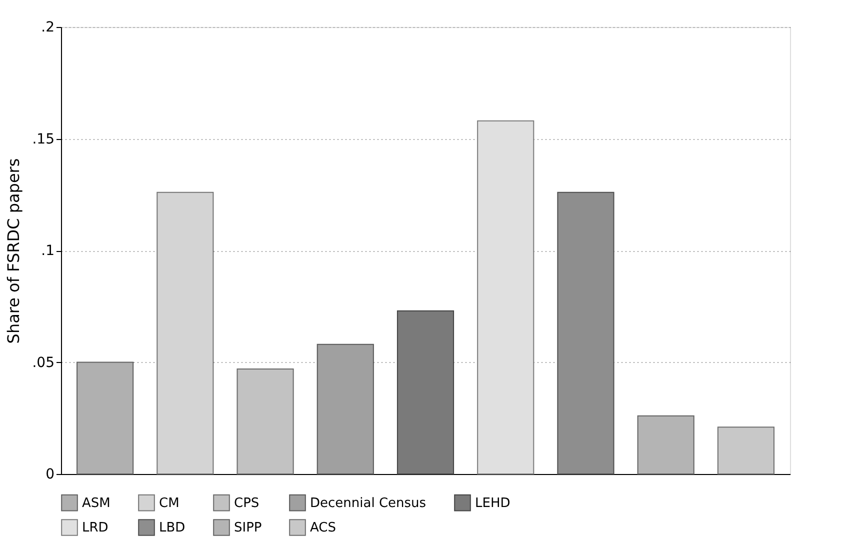 This screenshot has height=543, width=845. Describe the element at coordinates (43, 362) in the screenshot. I see `y-tick-label: .05` at that location.